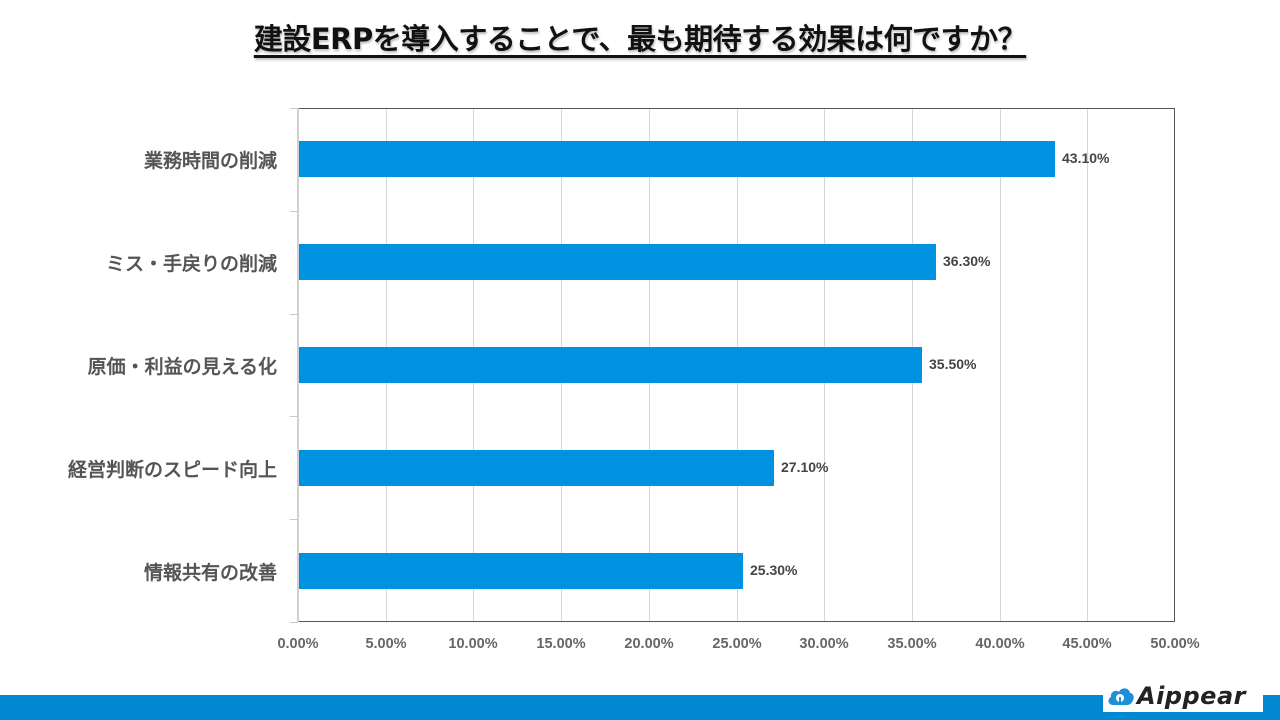 The height and width of the screenshot is (720, 1280). What do you see at coordinates (298, 365) in the screenshot?
I see `y-axis-line` at bounding box center [298, 365].